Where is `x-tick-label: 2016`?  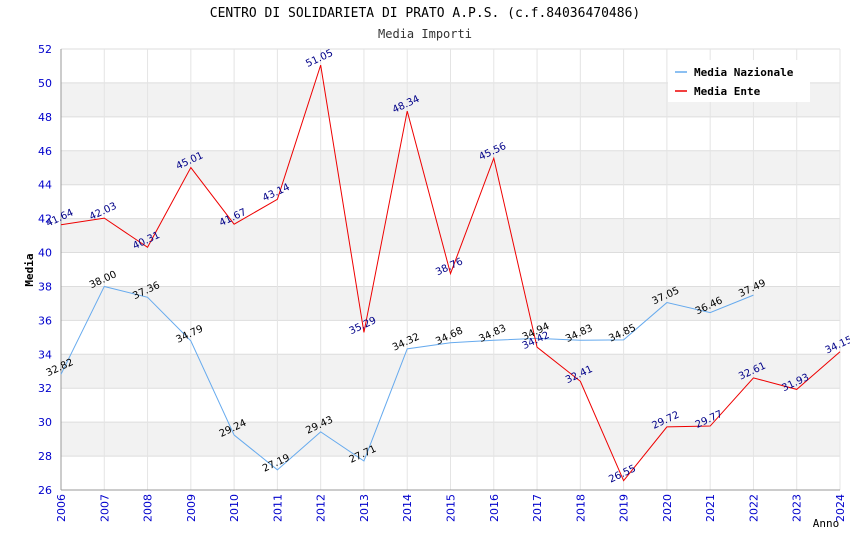 x-tick-label: 2016 is located at coordinates (494, 508).